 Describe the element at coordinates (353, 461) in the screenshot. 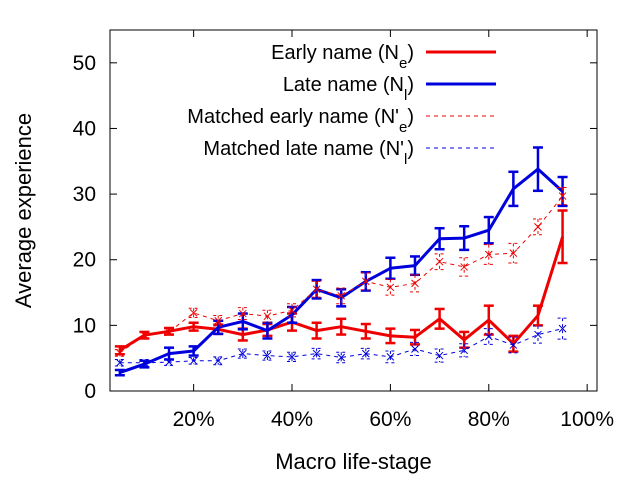

I see `x-axis-title: Macro life-stage` at that location.